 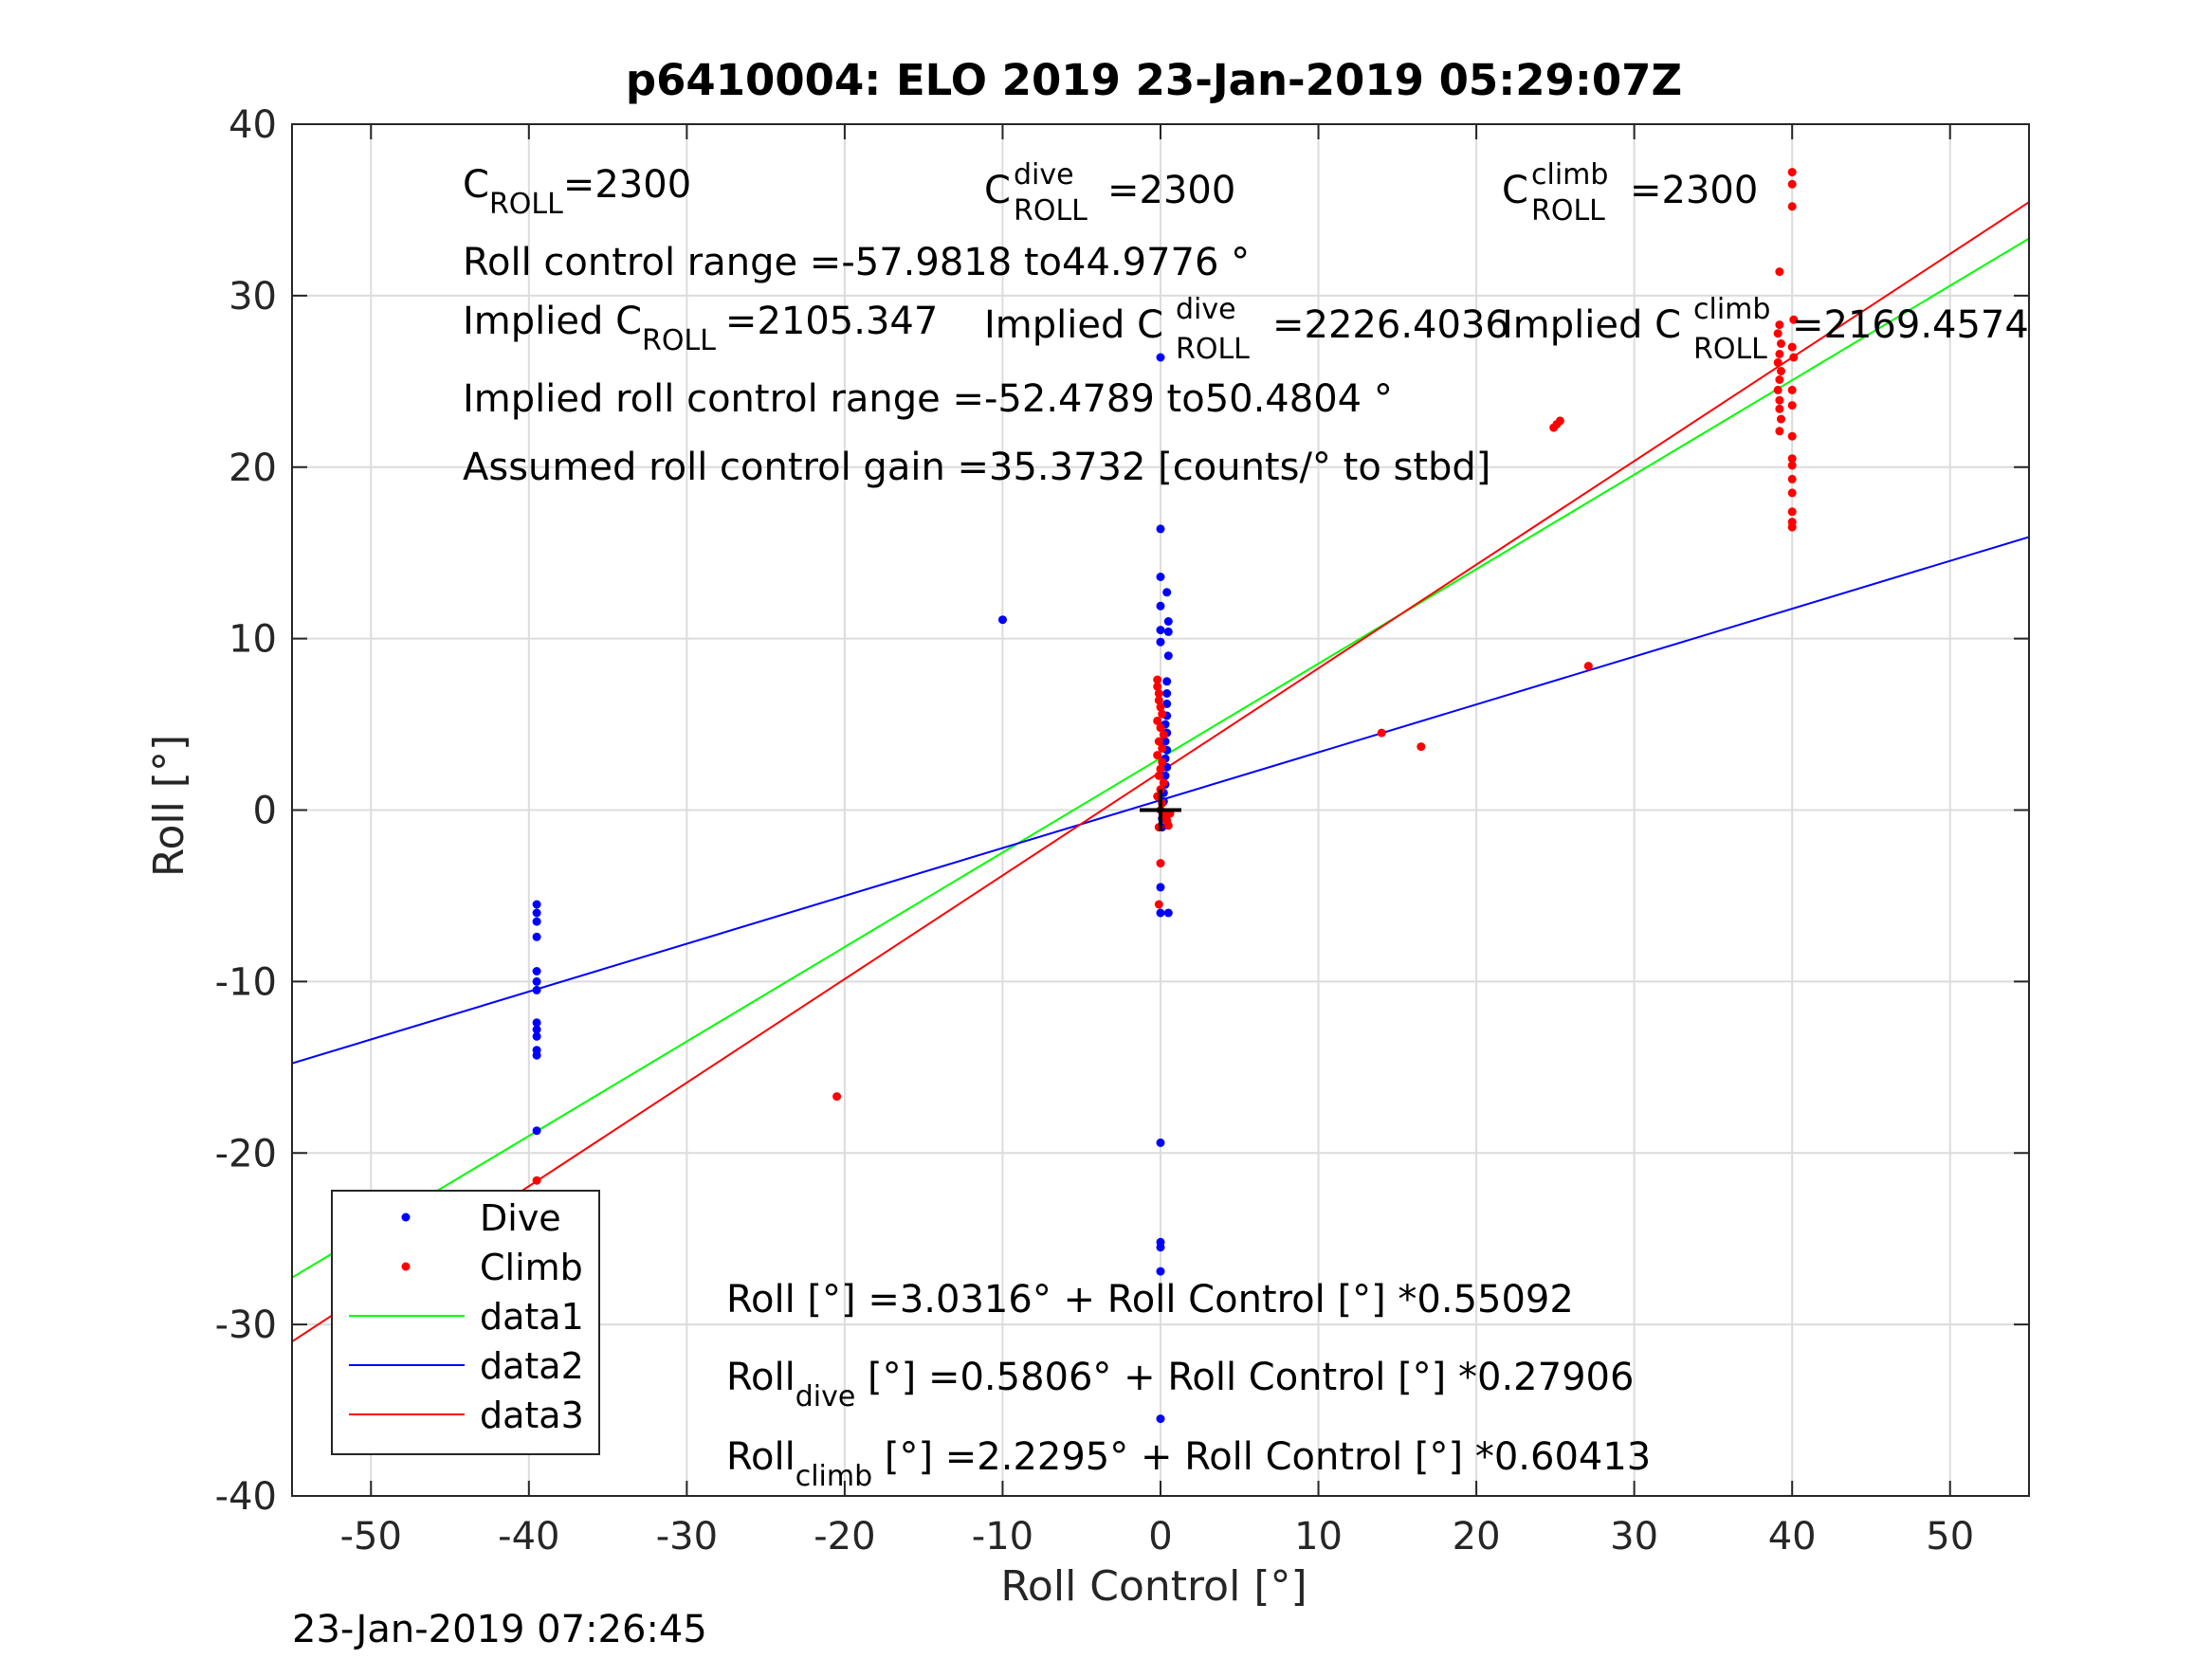 I want to click on y-tick-label: -20, so click(x=246, y=1154).